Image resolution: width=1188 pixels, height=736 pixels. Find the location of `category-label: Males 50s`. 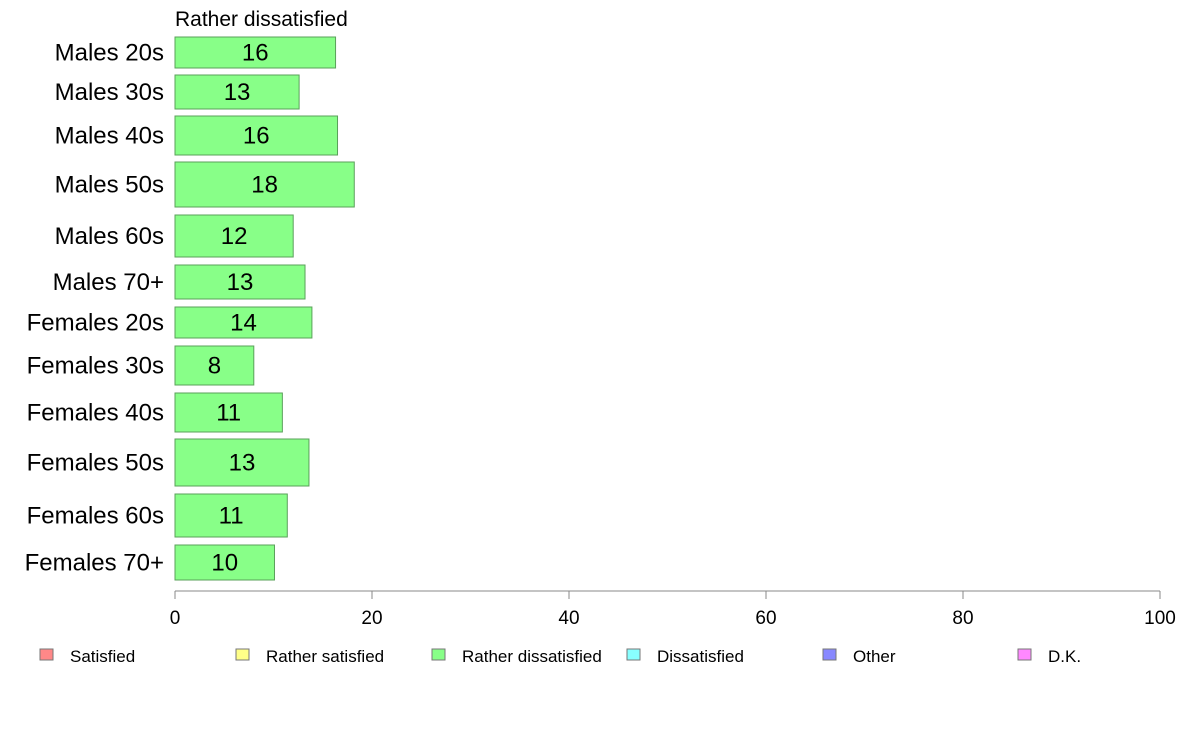

category-label: Males 50s is located at coordinates (109, 185).